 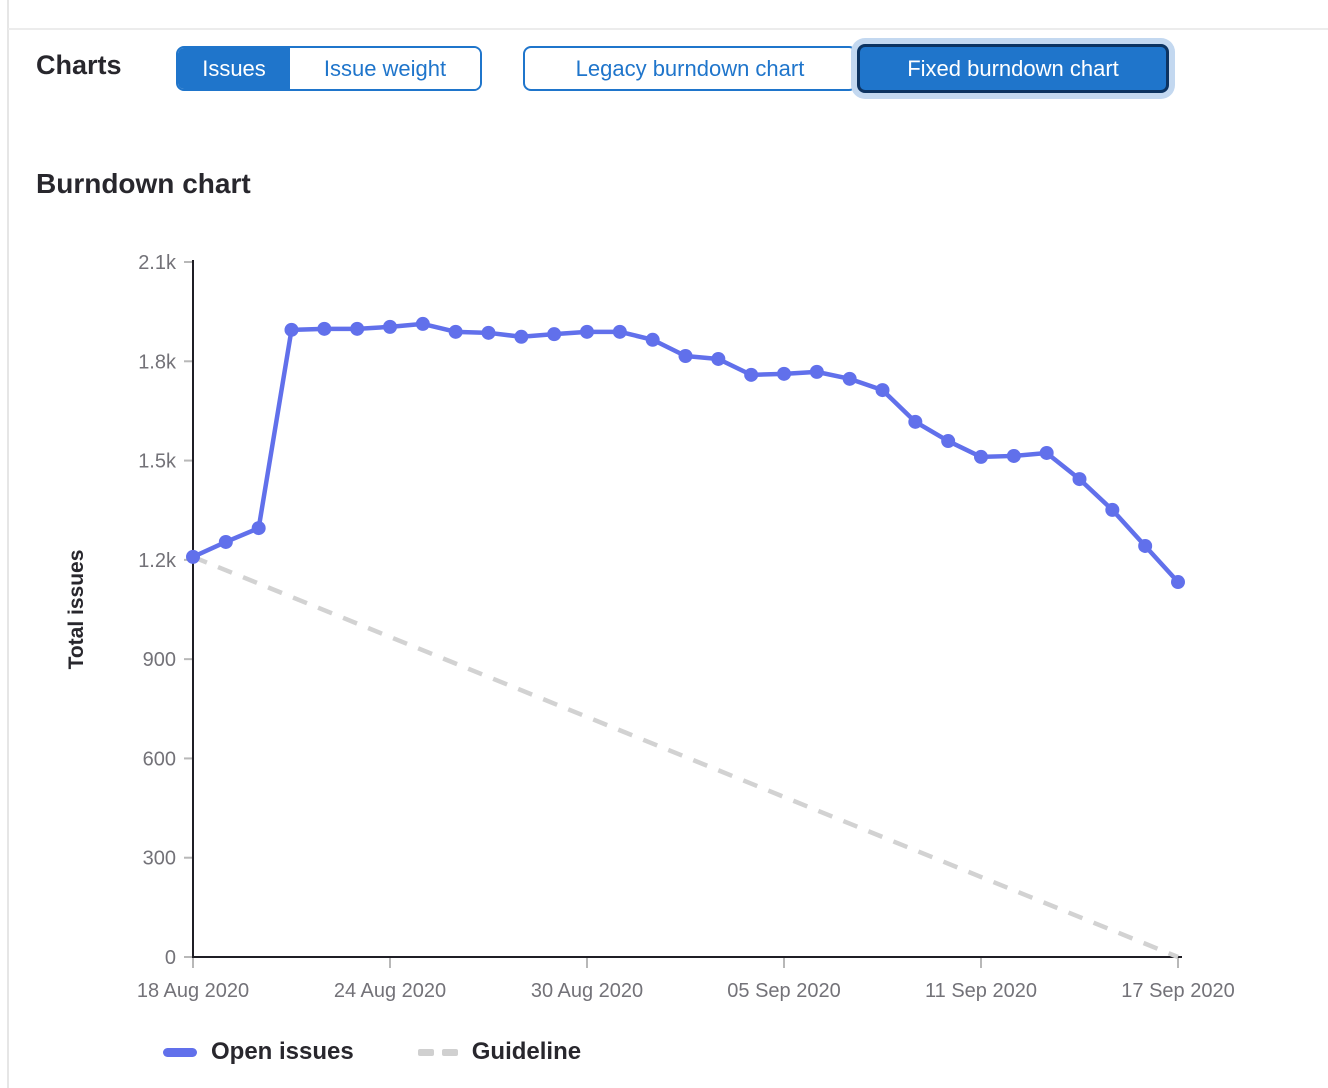 What do you see at coordinates (159, 759) in the screenshot?
I see `y-tick-label: 600` at bounding box center [159, 759].